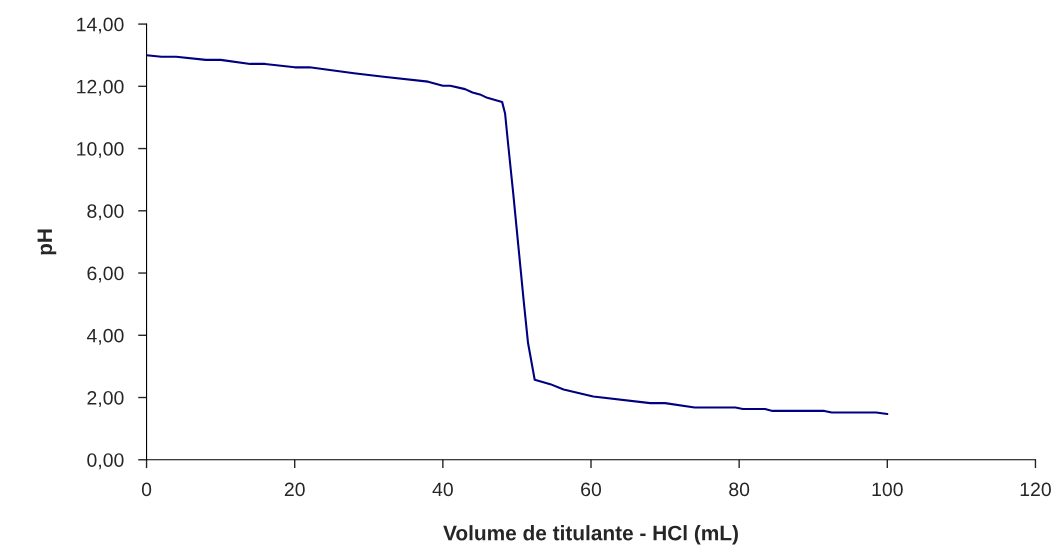 This screenshot has width=1062, height=560. Describe the element at coordinates (105, 212) in the screenshot. I see `y-tick-label: 8,00` at that location.